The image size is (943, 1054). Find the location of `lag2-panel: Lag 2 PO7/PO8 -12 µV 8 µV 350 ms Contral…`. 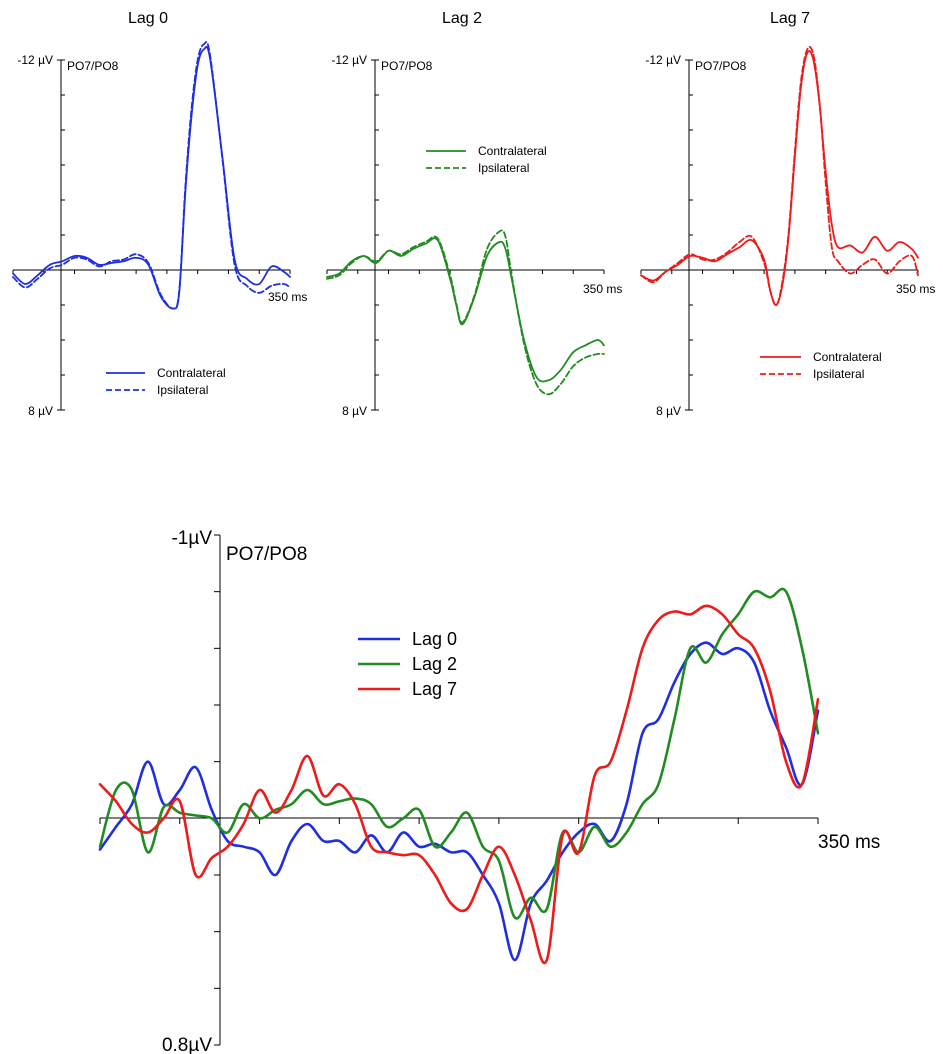

lag2-panel: Lag 2 PO7/PO8 -12 µV 8 µV 350 ms Contral… is located at coordinates (474, 214).